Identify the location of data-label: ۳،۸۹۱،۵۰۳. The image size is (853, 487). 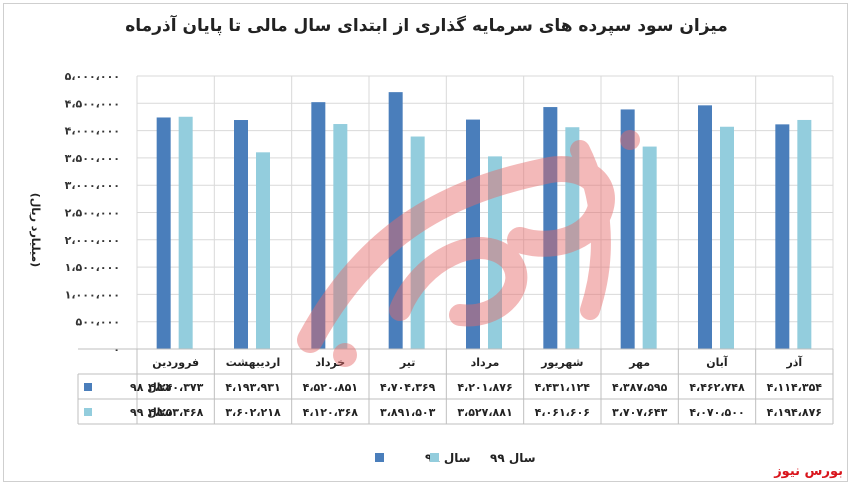
(408, 412).